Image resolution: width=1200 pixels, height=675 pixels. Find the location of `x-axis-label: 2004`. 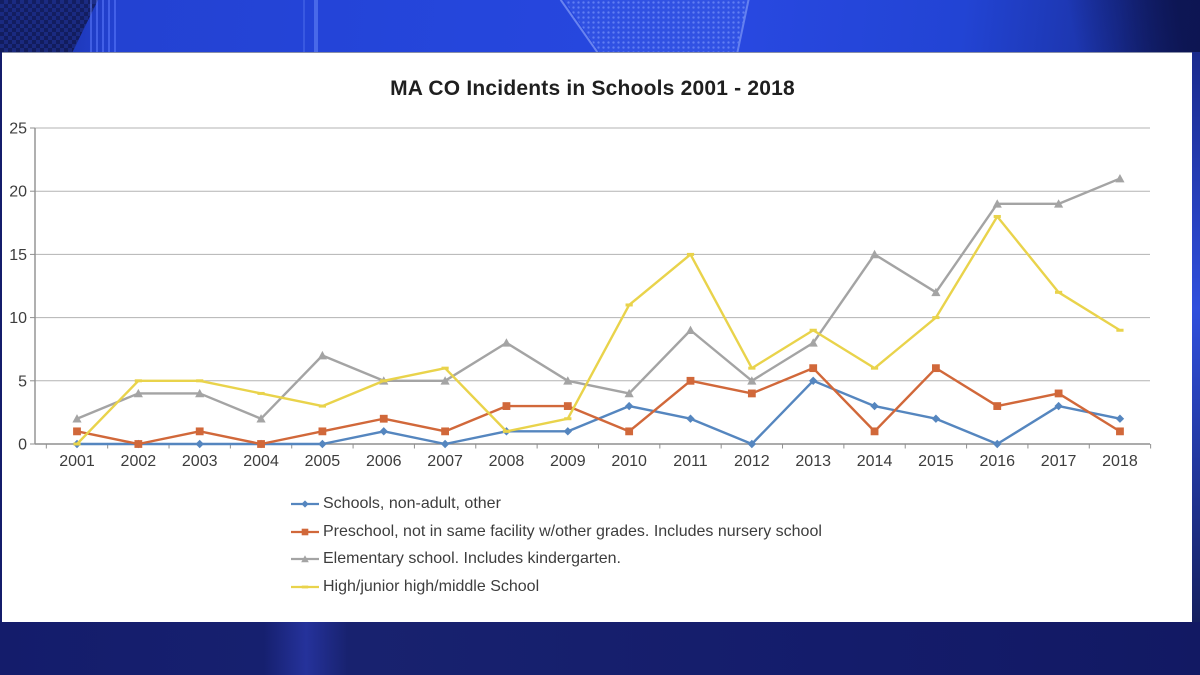

x-axis-label: 2004 is located at coordinates (261, 461).